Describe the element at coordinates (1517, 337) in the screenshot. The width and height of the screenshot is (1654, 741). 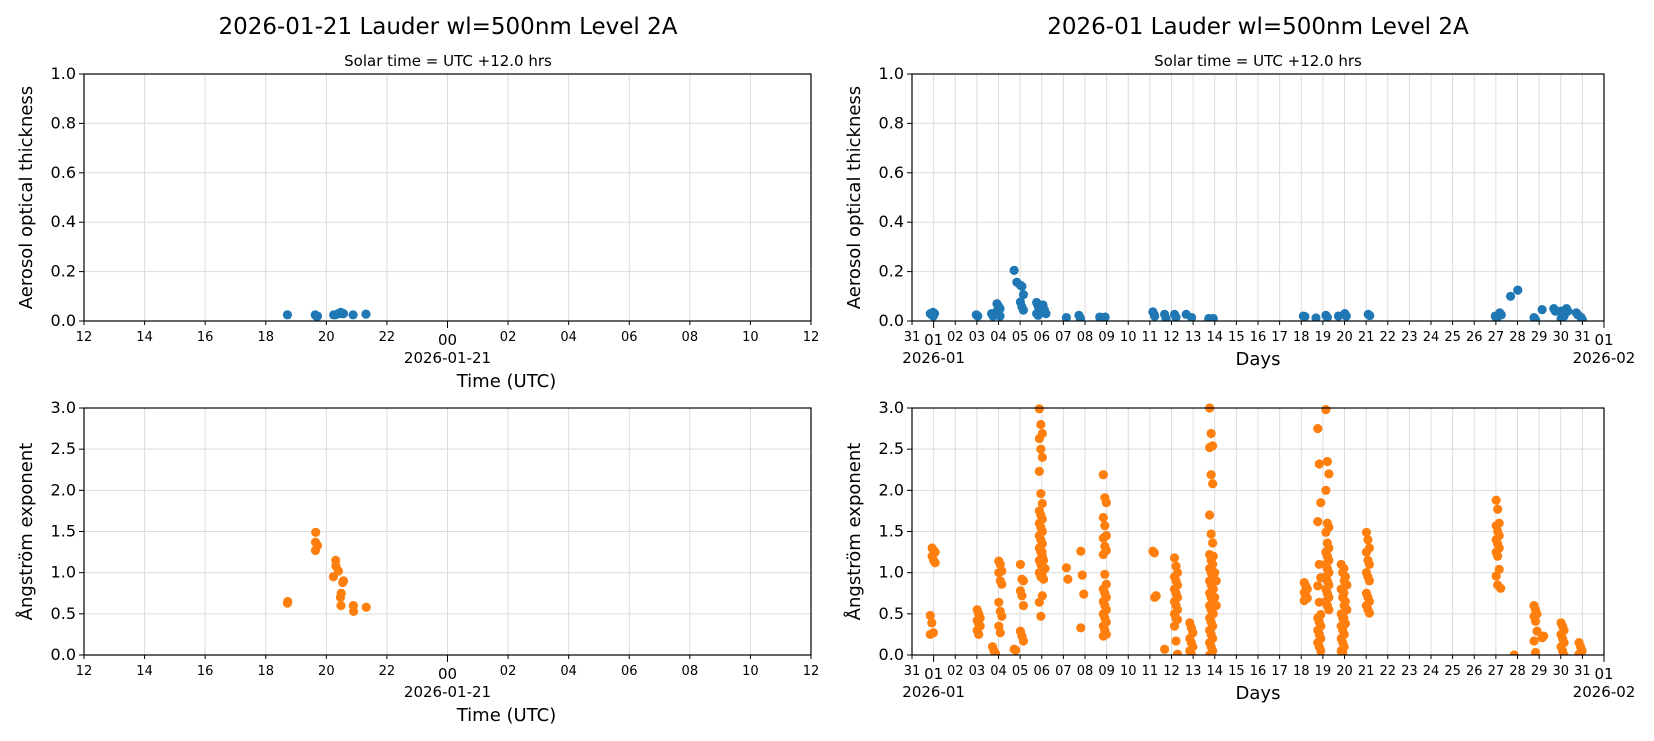
I see `x-tick-label: 28` at that location.